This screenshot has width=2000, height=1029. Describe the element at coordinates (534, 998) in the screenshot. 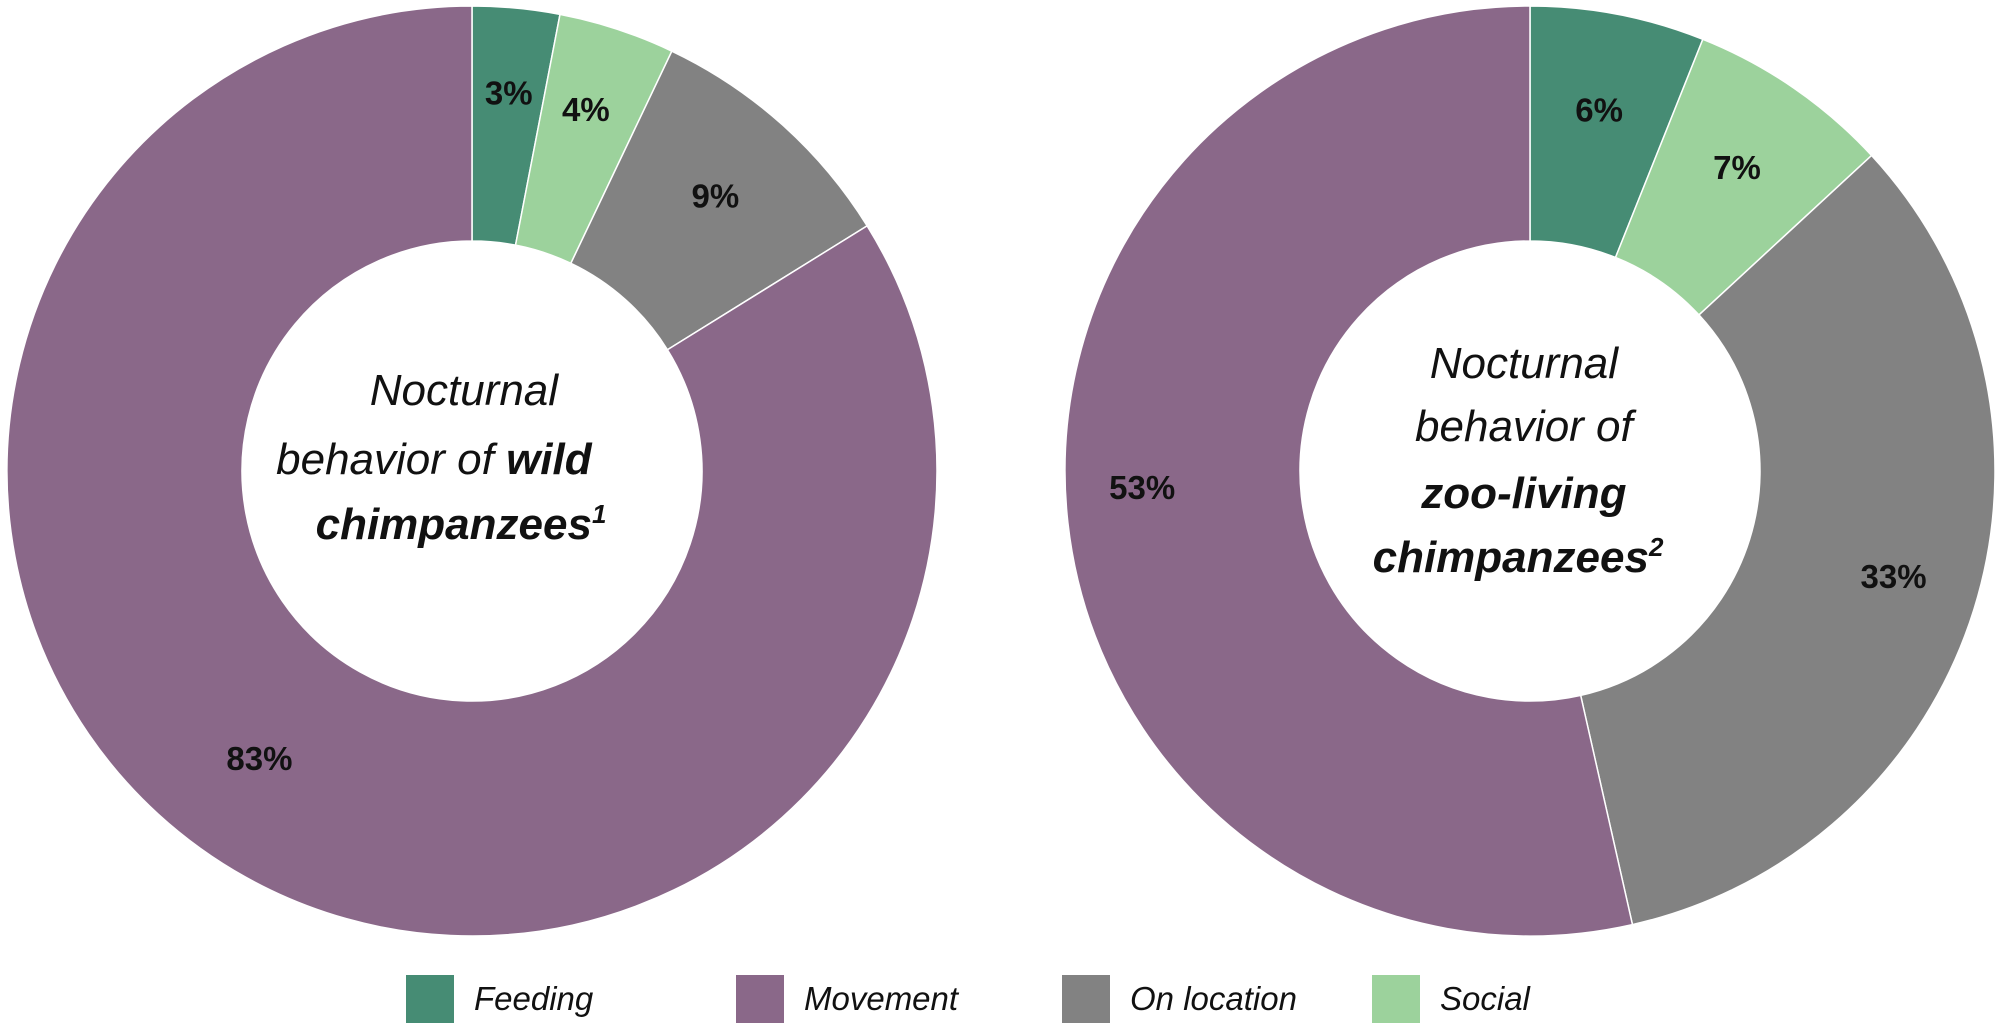

I see `legend-label: Feeding` at that location.